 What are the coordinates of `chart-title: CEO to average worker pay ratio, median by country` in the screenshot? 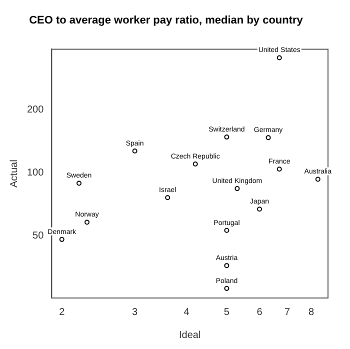 It's located at (166, 20).